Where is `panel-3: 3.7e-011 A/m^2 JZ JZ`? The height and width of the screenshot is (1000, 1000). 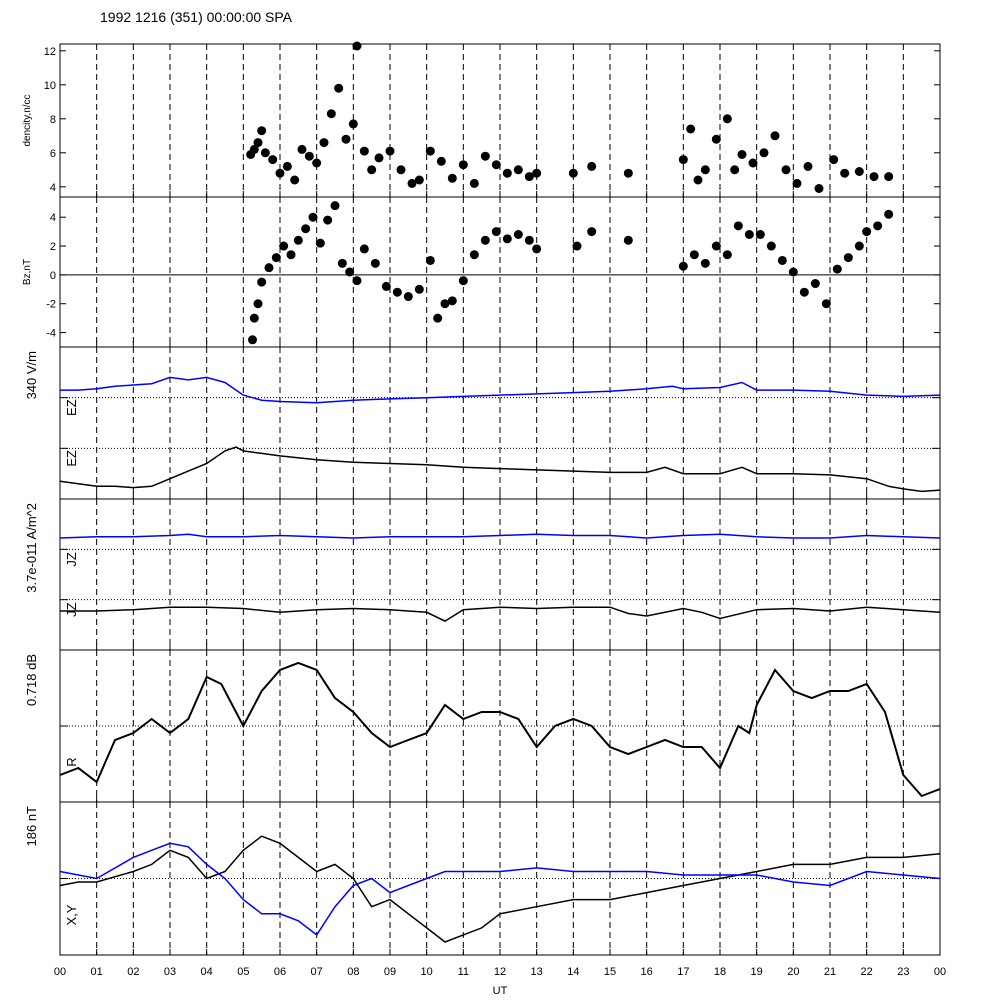 panel-3: 3.7e-011 A/m^2 JZ JZ is located at coordinates (482, 574).